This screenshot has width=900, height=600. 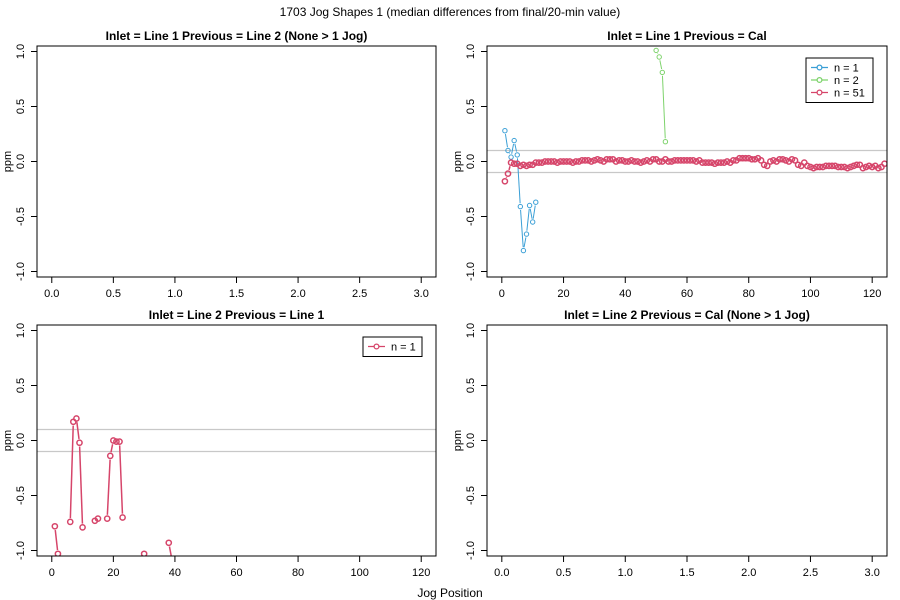 What do you see at coordinates (502, 294) in the screenshot?
I see `x-tick-label: 0` at bounding box center [502, 294].